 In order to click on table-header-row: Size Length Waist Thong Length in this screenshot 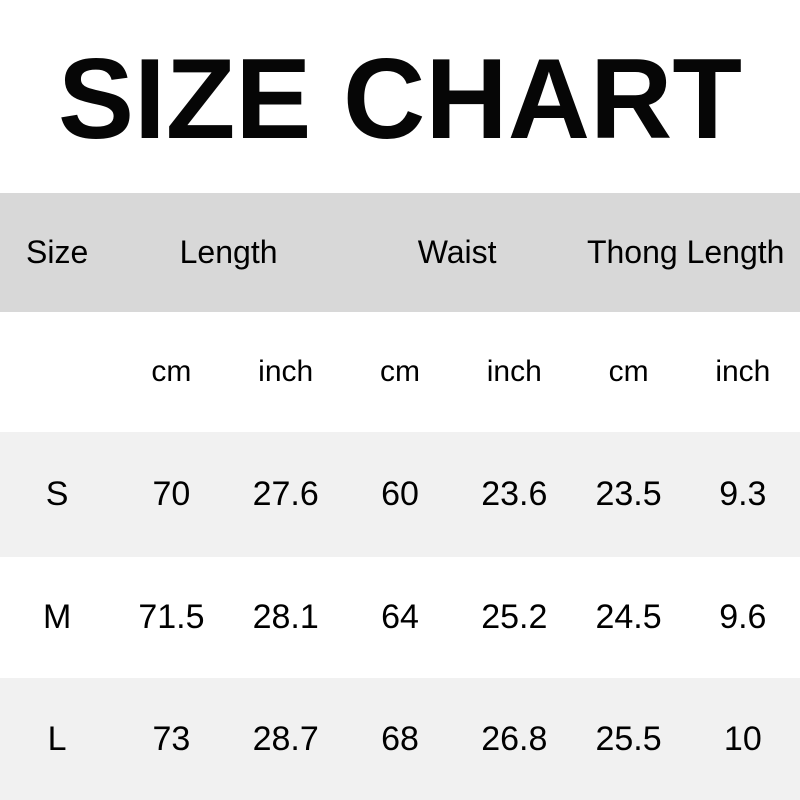, I will do `click(400, 252)`.